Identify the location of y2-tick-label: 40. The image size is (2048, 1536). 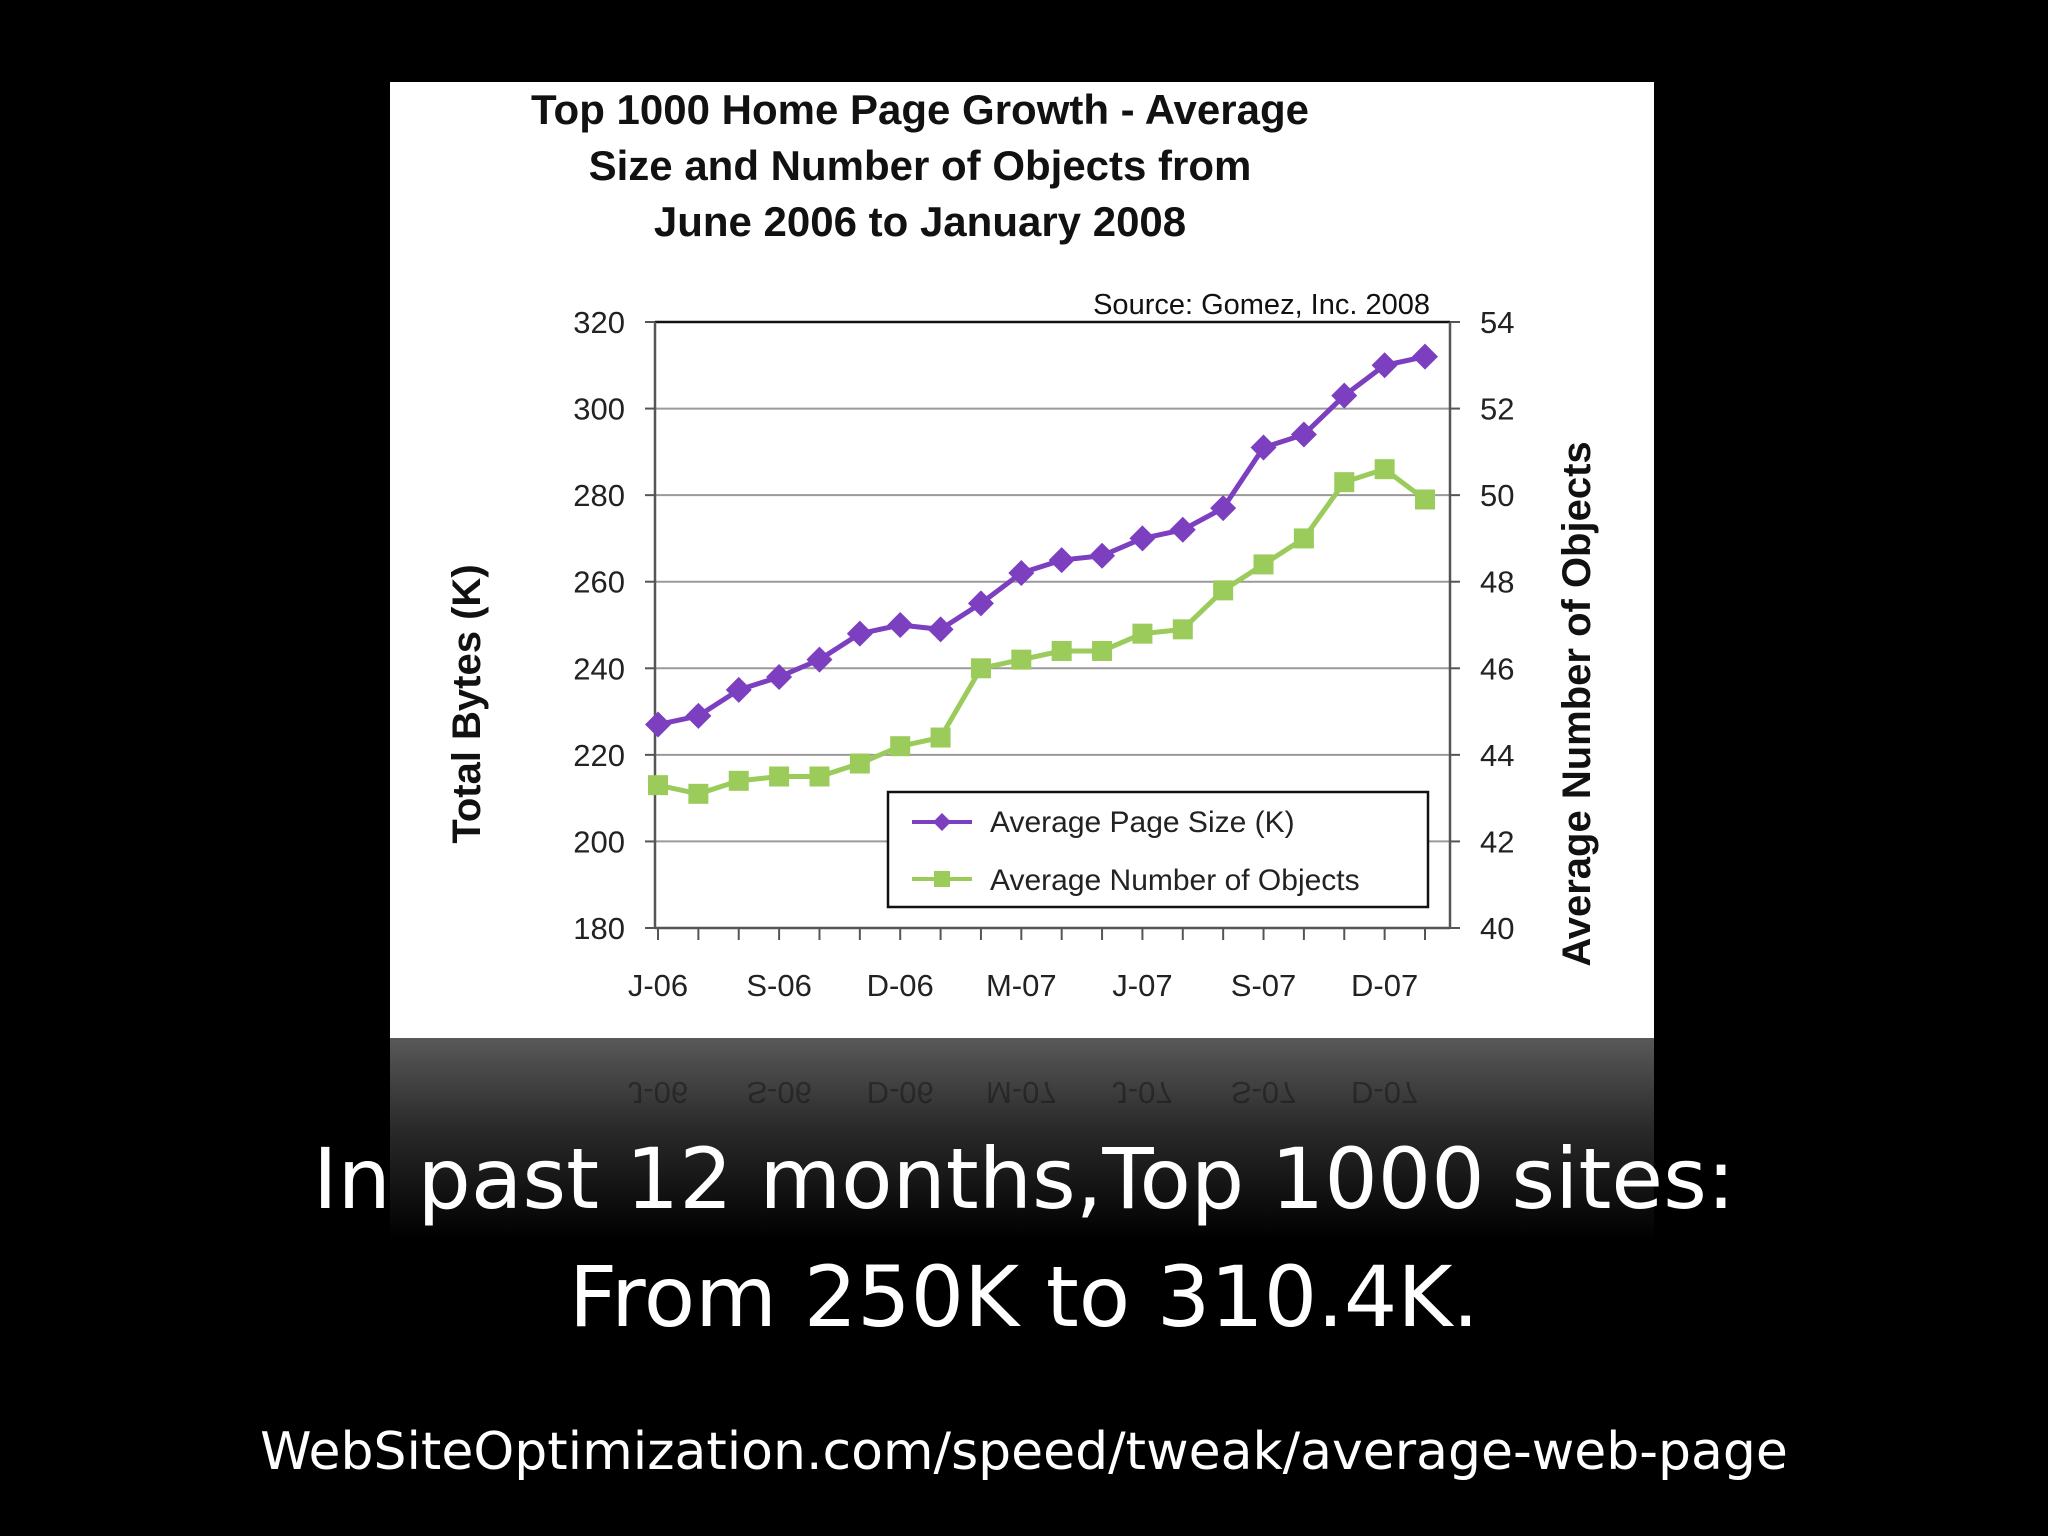
(1497, 928).